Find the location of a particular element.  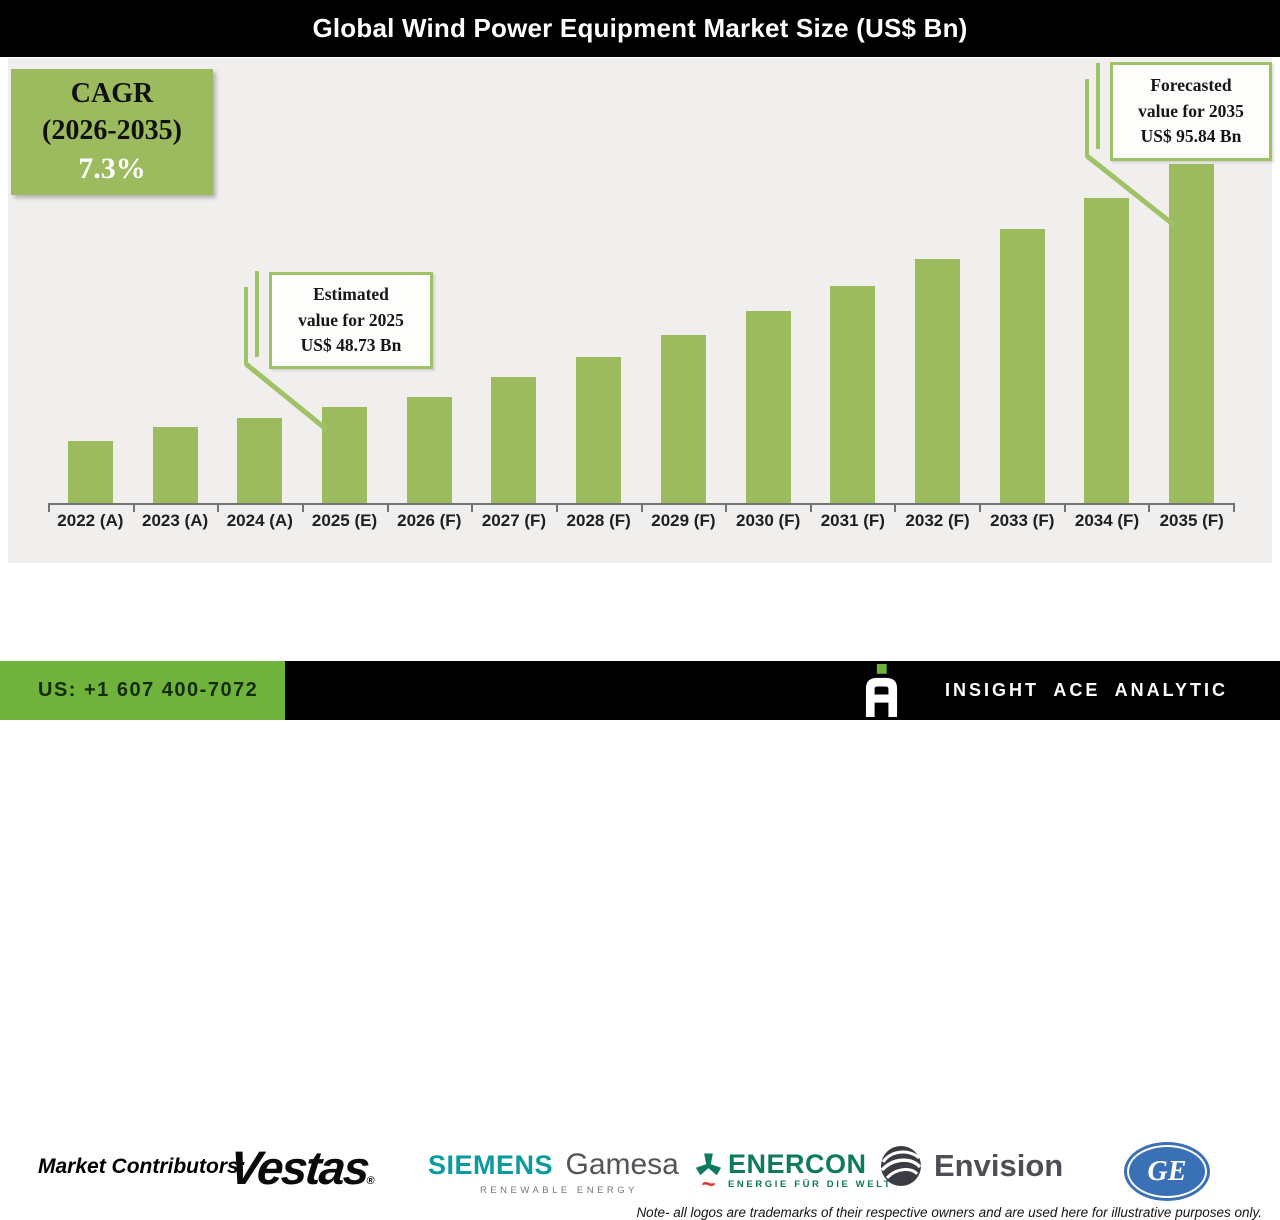

siemens-gamesa-subtitle: RENEWABLE ENERGY is located at coordinates (558, 1190).